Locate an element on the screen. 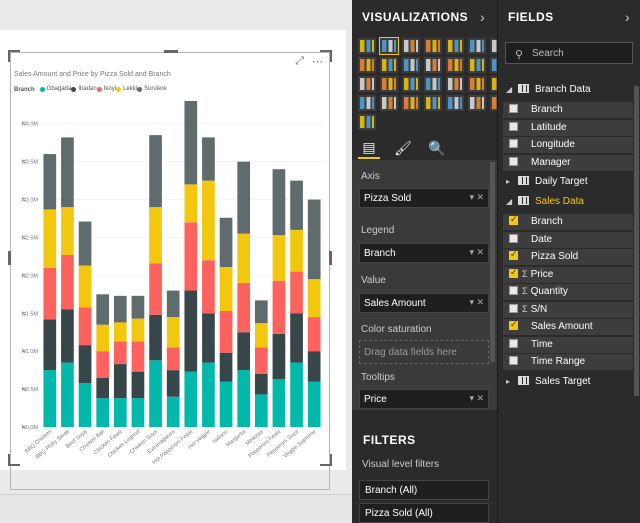 This screenshot has height=523, width=640. chevron-right-icon: › is located at coordinates (482, 17).